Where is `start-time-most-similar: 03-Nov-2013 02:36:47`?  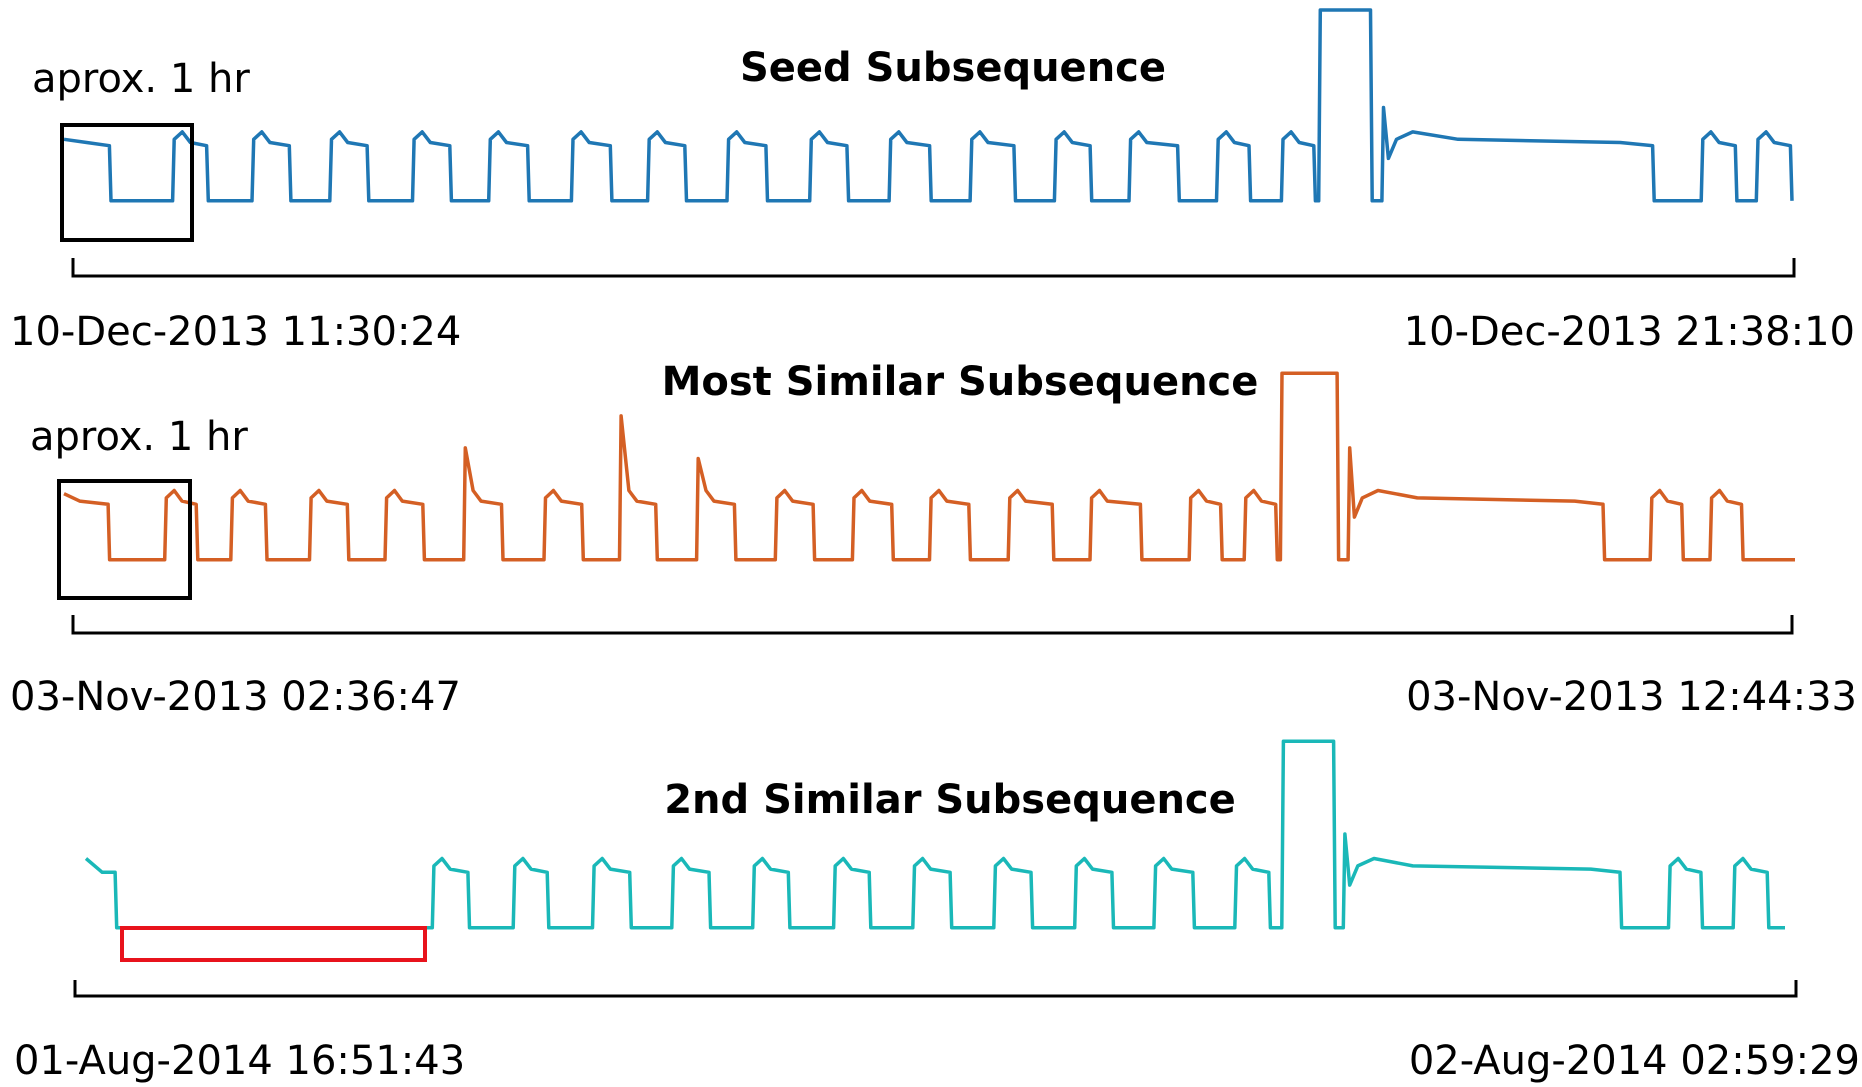 start-time-most-similar: 03-Nov-2013 02:36:47 is located at coordinates (235, 697).